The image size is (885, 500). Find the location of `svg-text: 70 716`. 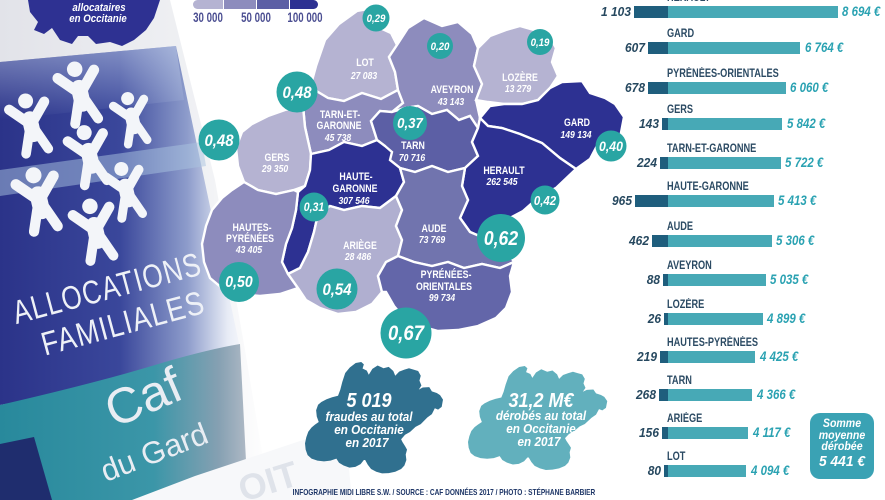

svg-text: 70 716 is located at coordinates (412, 158).